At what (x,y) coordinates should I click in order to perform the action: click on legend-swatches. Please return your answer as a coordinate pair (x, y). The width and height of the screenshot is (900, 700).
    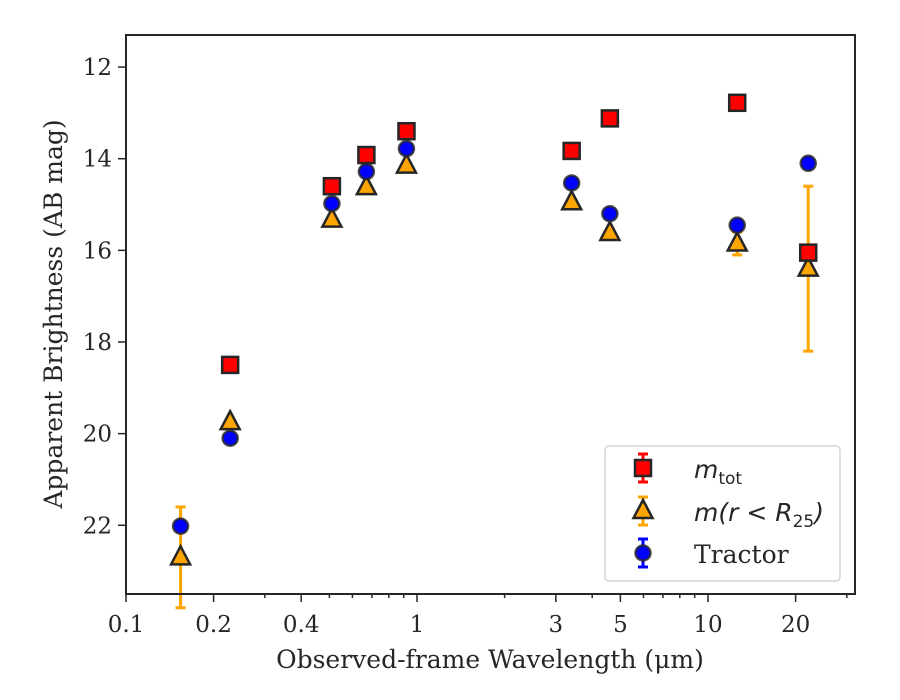
    Looking at the image, I should click on (643, 510).